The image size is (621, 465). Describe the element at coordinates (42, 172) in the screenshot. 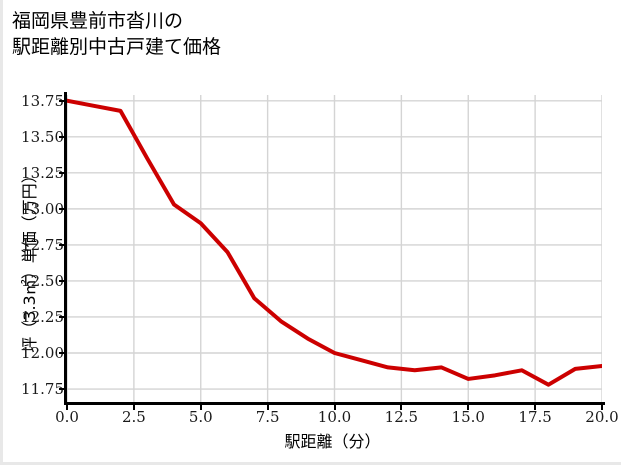

I see `y-tick-label: 13.25` at that location.